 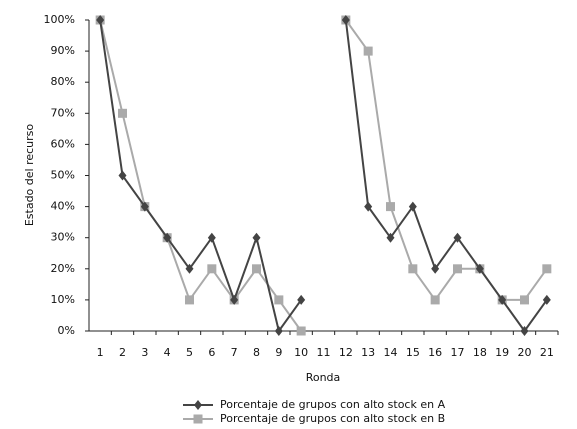 What do you see at coordinates (458, 352) in the screenshot?
I see `x-tick-label: 17` at bounding box center [458, 352].